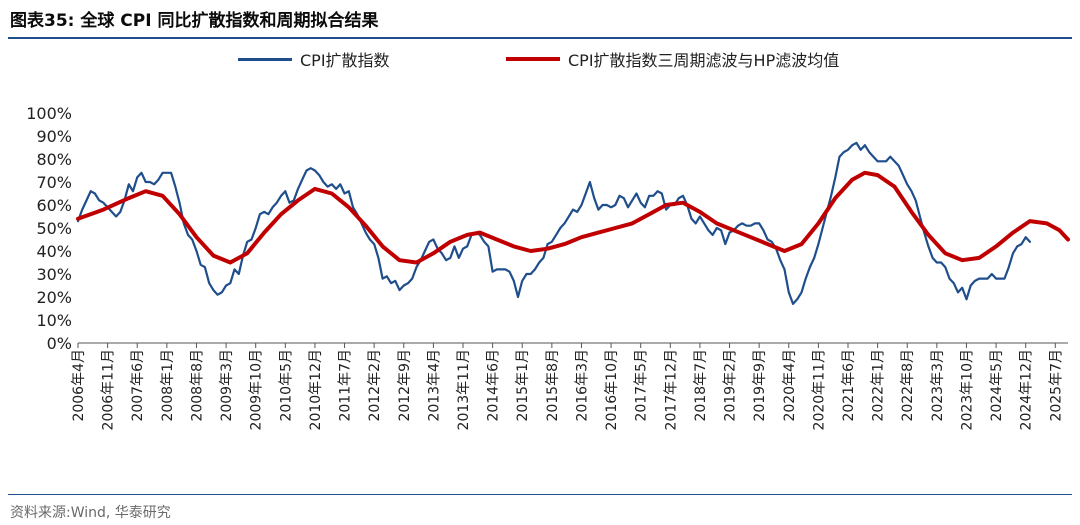  Describe the element at coordinates (109, 389) in the screenshot. I see `x-tick-label: 2006年11月` at that location.